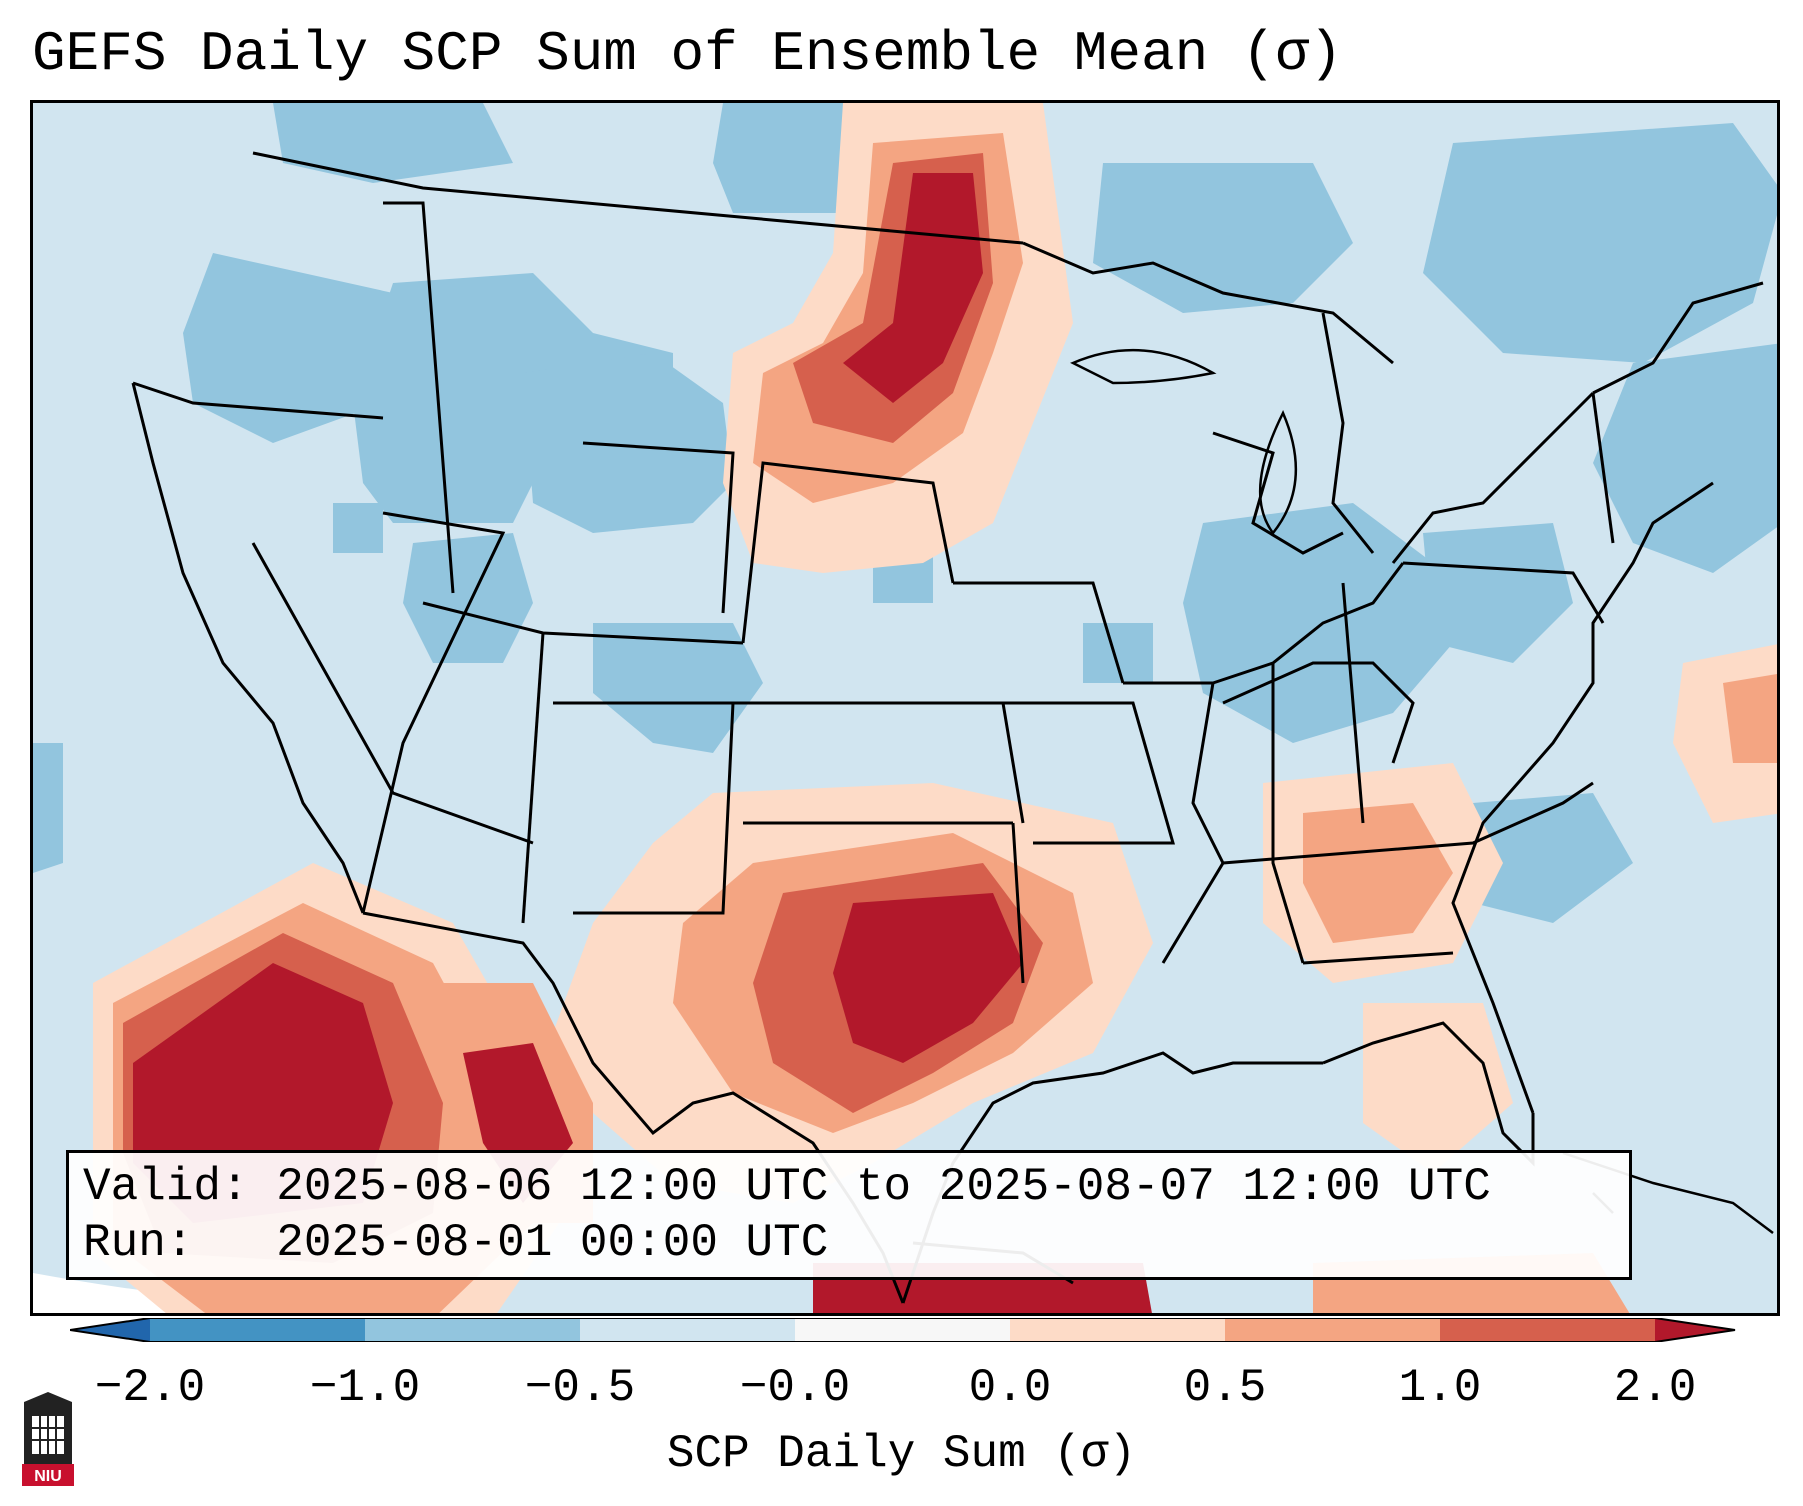 This screenshot has width=1803, height=1506. What do you see at coordinates (1010, 1388) in the screenshot?
I see `colorbar-tick-label: 0.0` at bounding box center [1010, 1388].